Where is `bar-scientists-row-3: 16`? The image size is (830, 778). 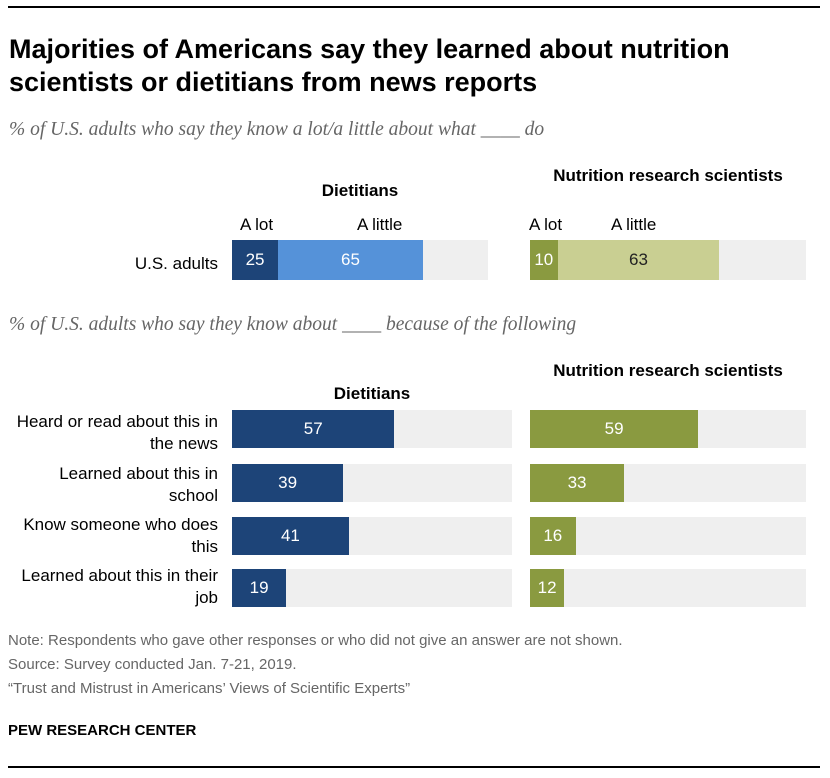
bar-scientists-row-3: 16 is located at coordinates (553, 536).